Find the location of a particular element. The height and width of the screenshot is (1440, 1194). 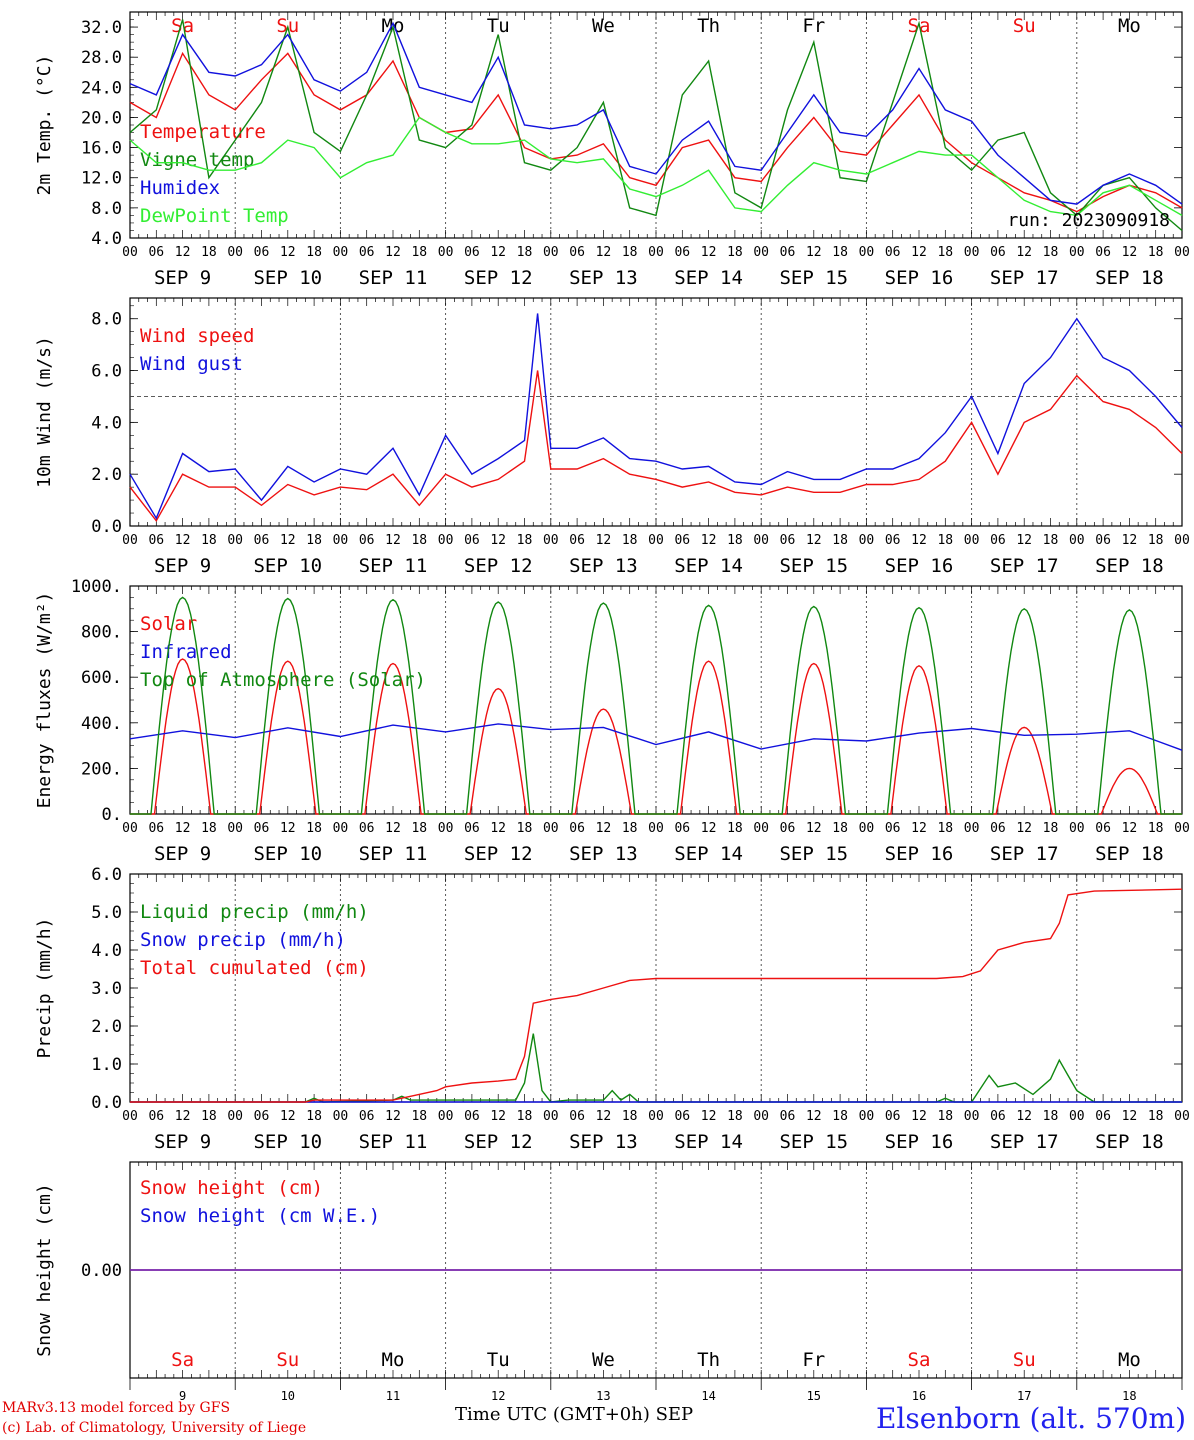

date-label: SEP 10 is located at coordinates (287, 854).